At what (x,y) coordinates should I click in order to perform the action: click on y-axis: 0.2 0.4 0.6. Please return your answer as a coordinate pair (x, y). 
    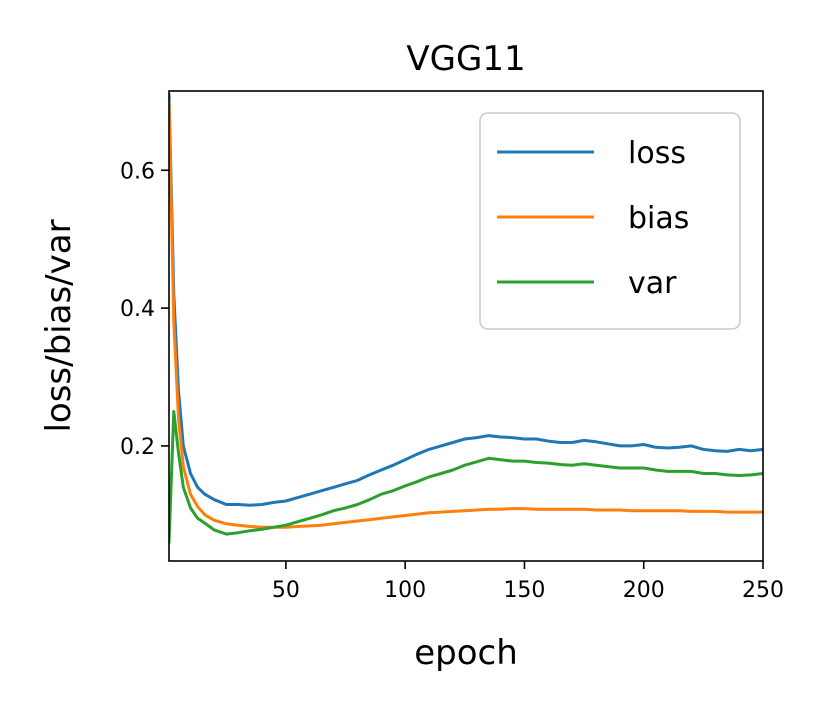
    Looking at the image, I should click on (144, 309).